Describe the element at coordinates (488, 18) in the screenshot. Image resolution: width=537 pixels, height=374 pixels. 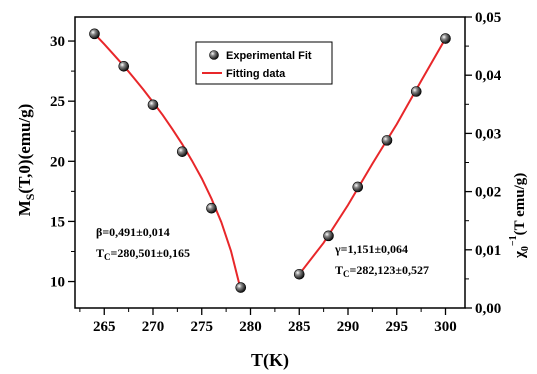
I see `y-right-tick-label: 0,05` at that location.